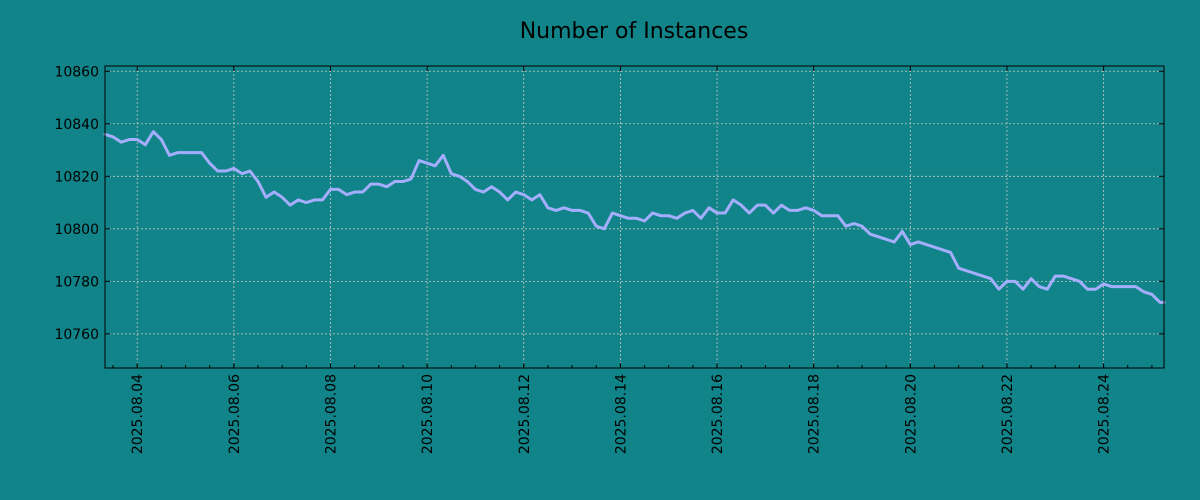  Describe the element at coordinates (1008, 414) in the screenshot. I see `x-tick-label: 2025.08.22` at that location.